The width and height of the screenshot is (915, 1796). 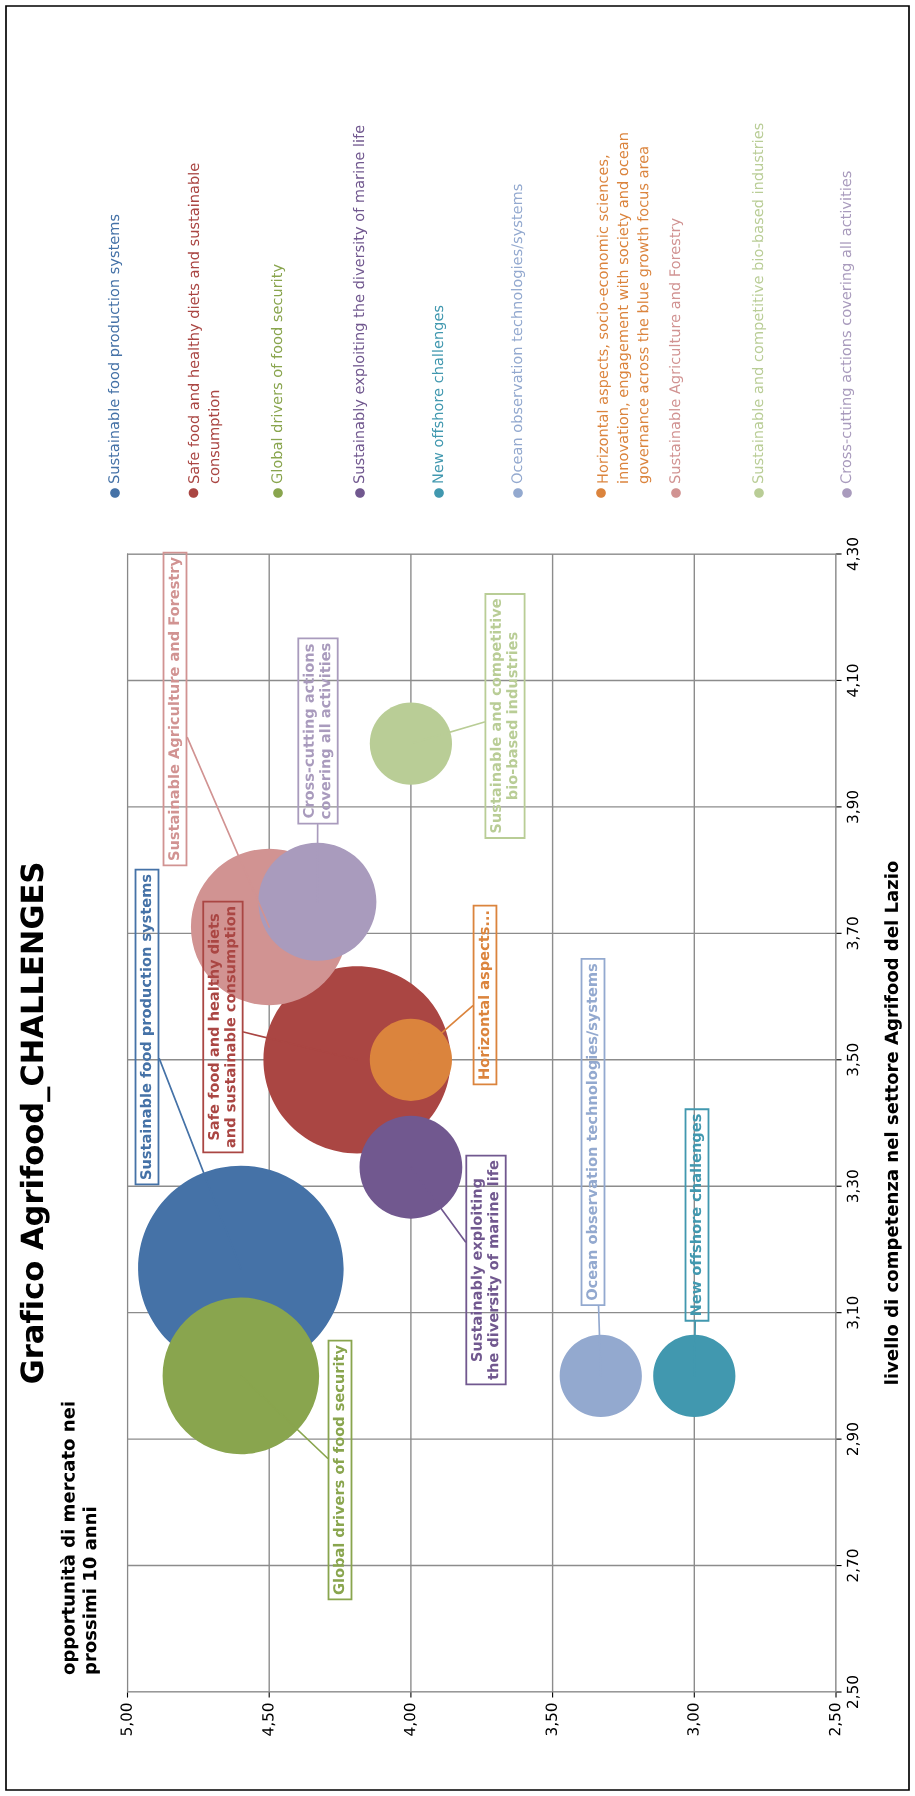 I want to click on text: opportunità di mercato nei prossimi 10 anni, so click(x=80, y=1538).